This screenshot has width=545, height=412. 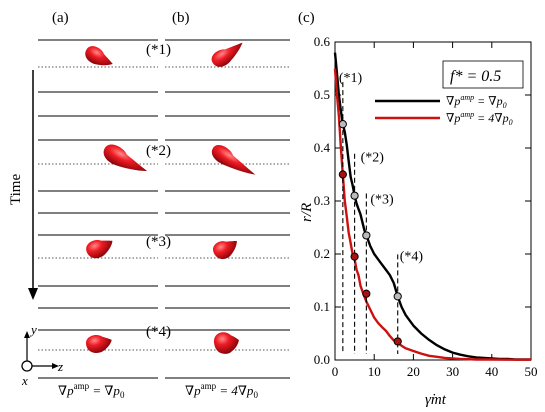 I want to click on y-tick-label-4: 0.4, so click(x=322, y=147).